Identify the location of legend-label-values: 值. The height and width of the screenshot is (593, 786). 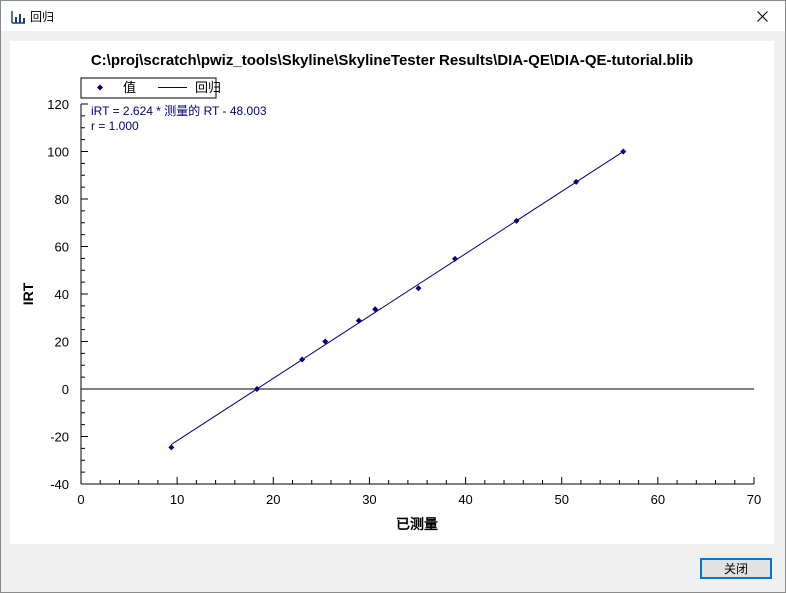
(129, 87).